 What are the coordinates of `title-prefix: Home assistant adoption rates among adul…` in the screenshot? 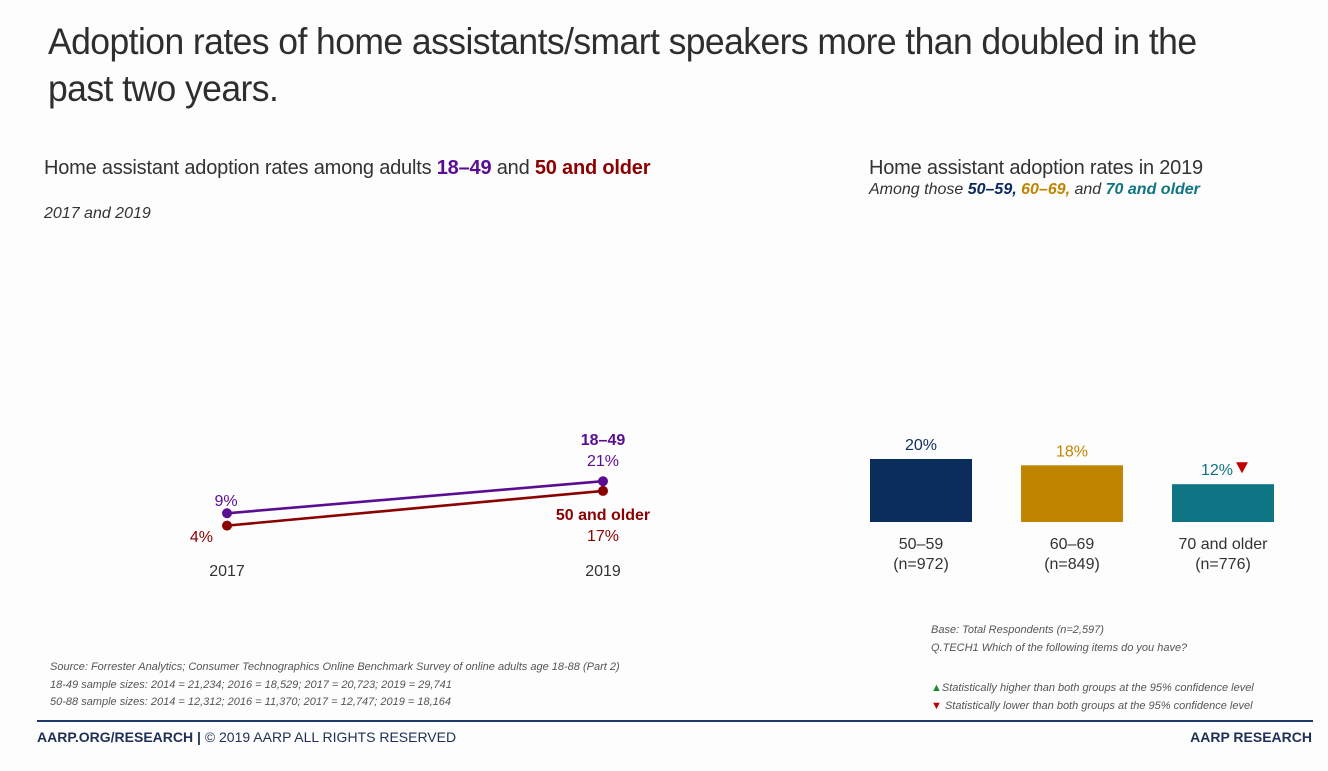 It's located at (240, 168).